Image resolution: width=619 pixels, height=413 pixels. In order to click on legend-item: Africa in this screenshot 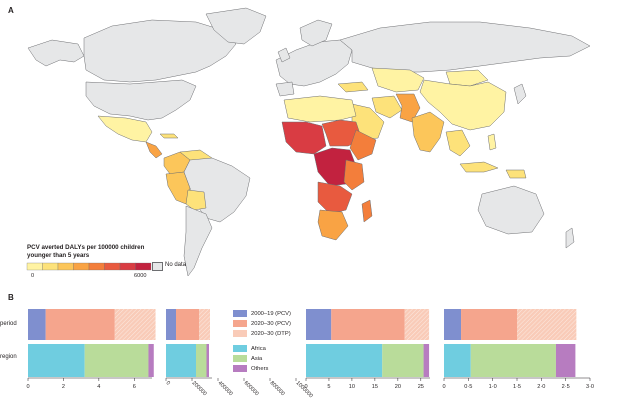, I will do `click(249, 348)`.